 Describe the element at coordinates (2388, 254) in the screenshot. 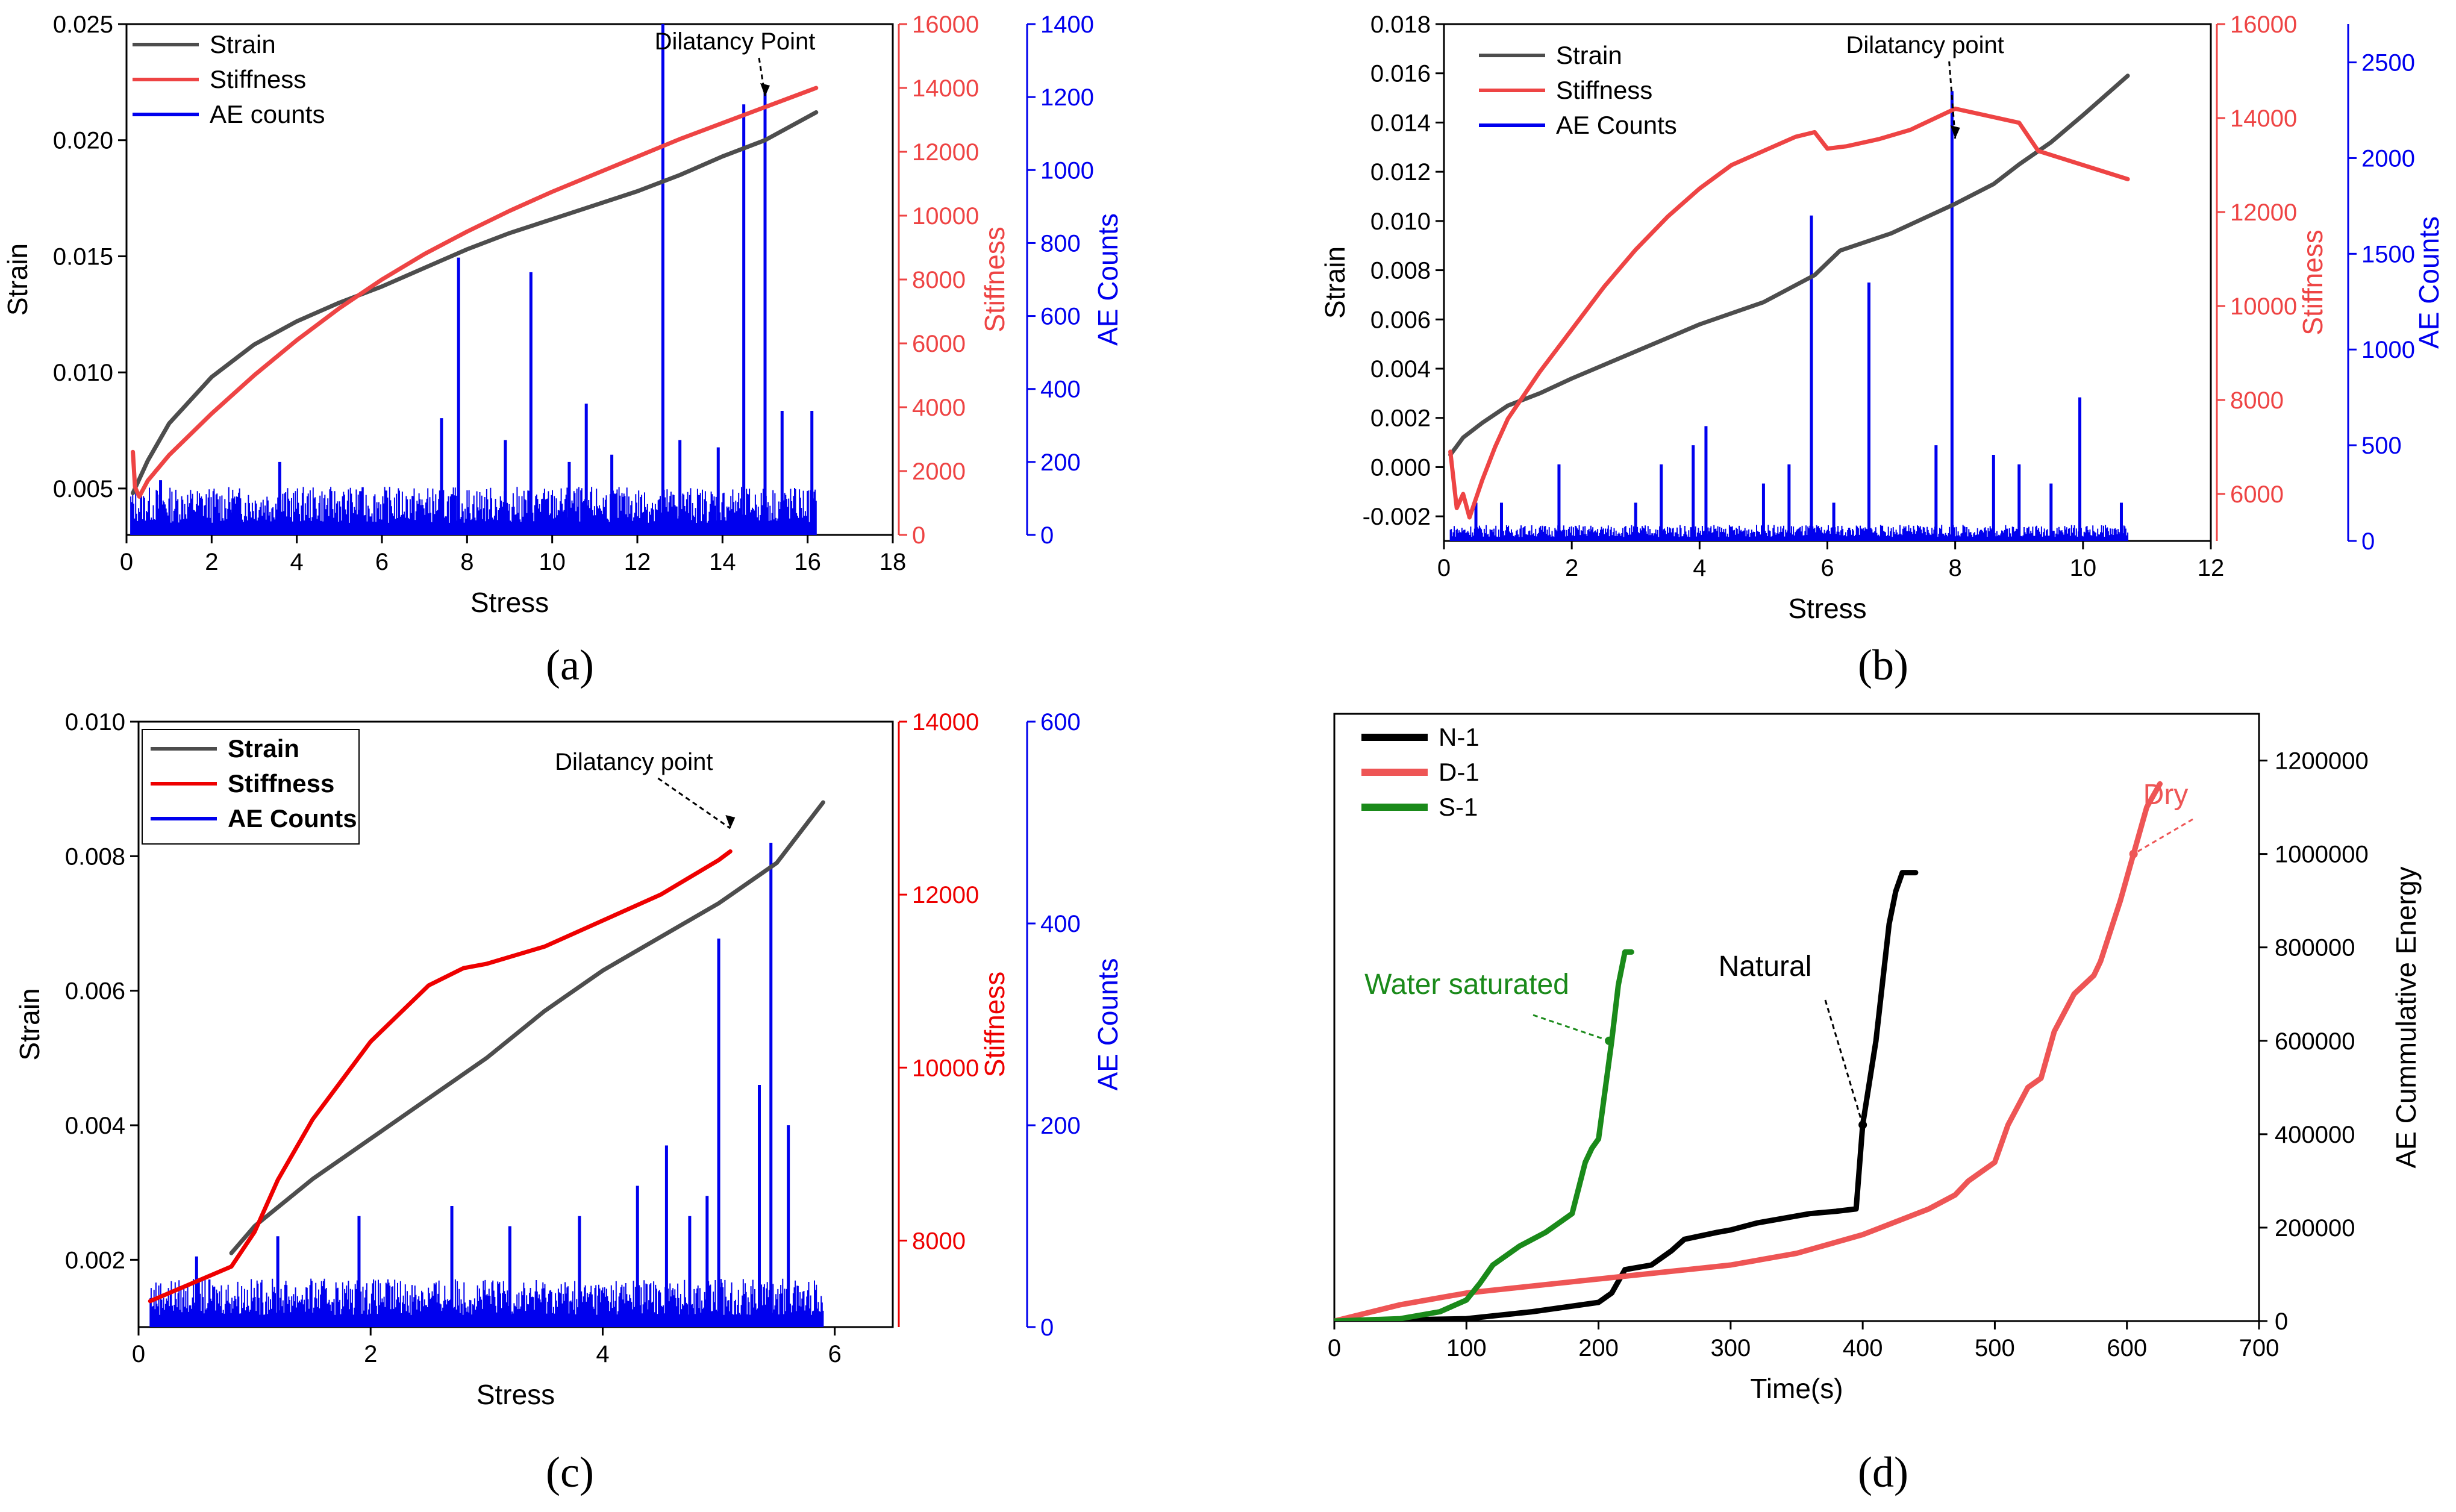

I see `ae-tick-label: 1500` at that location.